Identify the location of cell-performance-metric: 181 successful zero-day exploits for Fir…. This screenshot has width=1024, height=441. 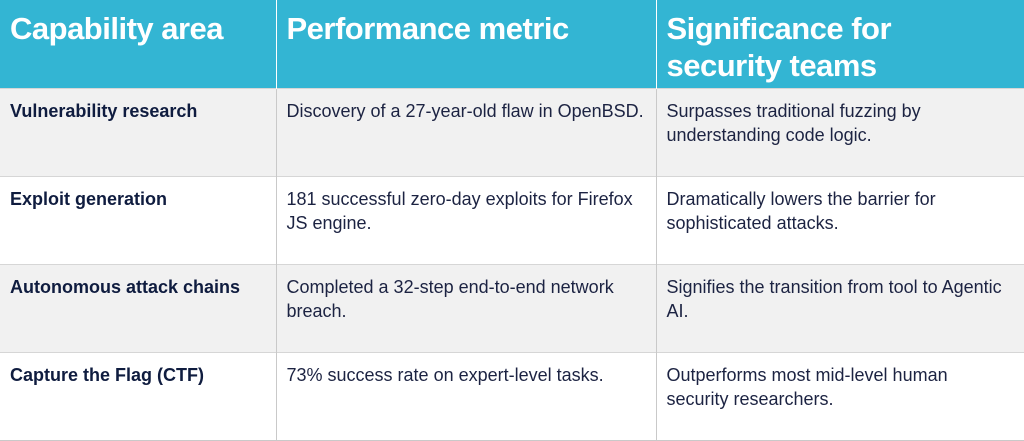
(465, 220).